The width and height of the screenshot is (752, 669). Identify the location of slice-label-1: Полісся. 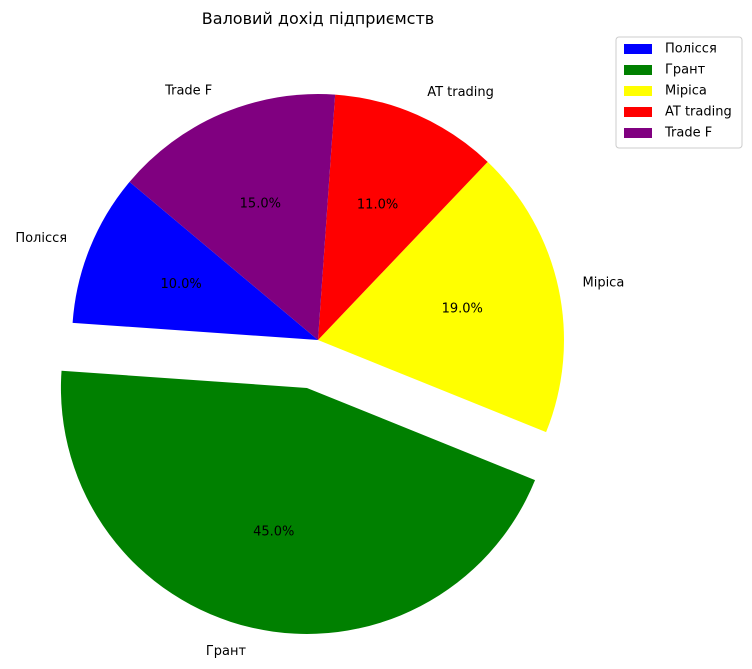
(41, 238).